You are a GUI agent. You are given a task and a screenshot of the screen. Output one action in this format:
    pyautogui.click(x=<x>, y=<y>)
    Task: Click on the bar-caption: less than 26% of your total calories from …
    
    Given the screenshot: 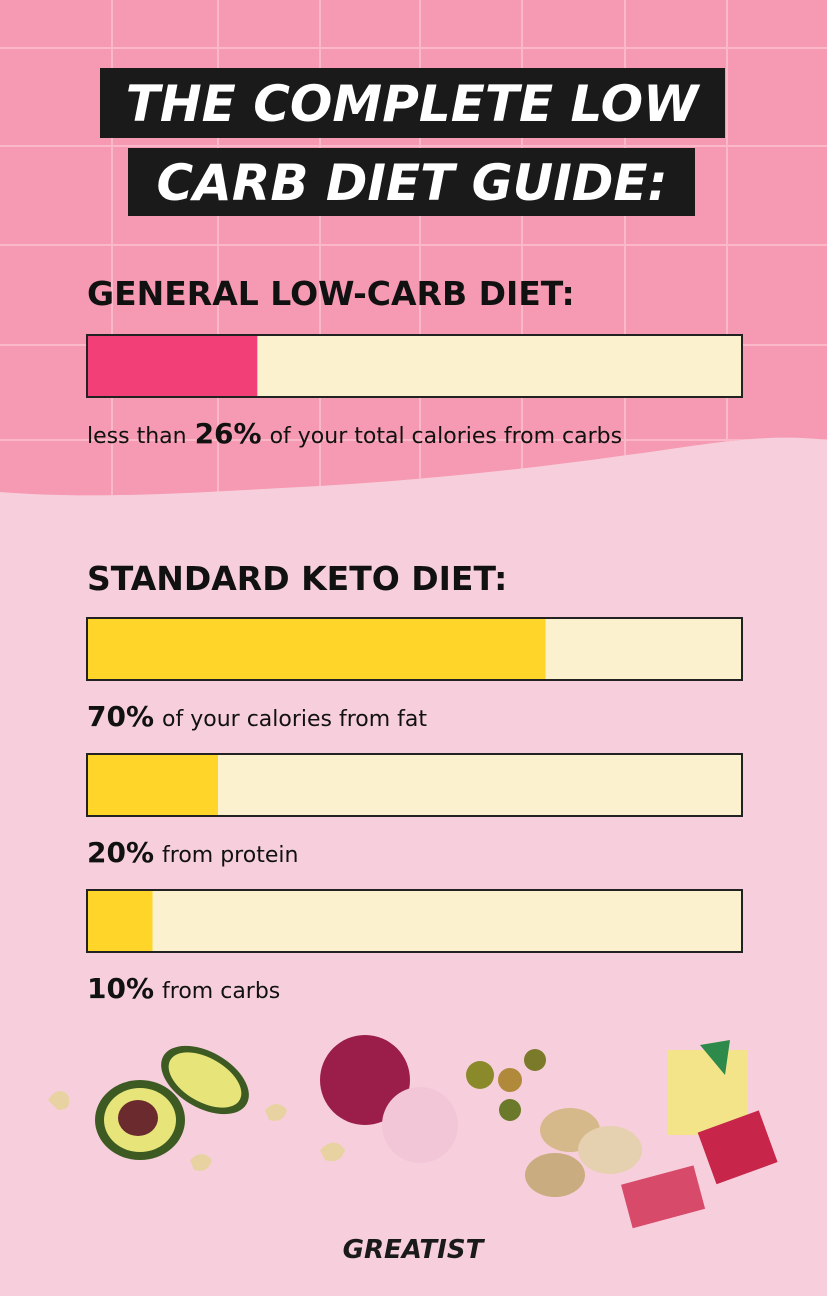 What is the action you would take?
    pyautogui.click(x=354, y=433)
    